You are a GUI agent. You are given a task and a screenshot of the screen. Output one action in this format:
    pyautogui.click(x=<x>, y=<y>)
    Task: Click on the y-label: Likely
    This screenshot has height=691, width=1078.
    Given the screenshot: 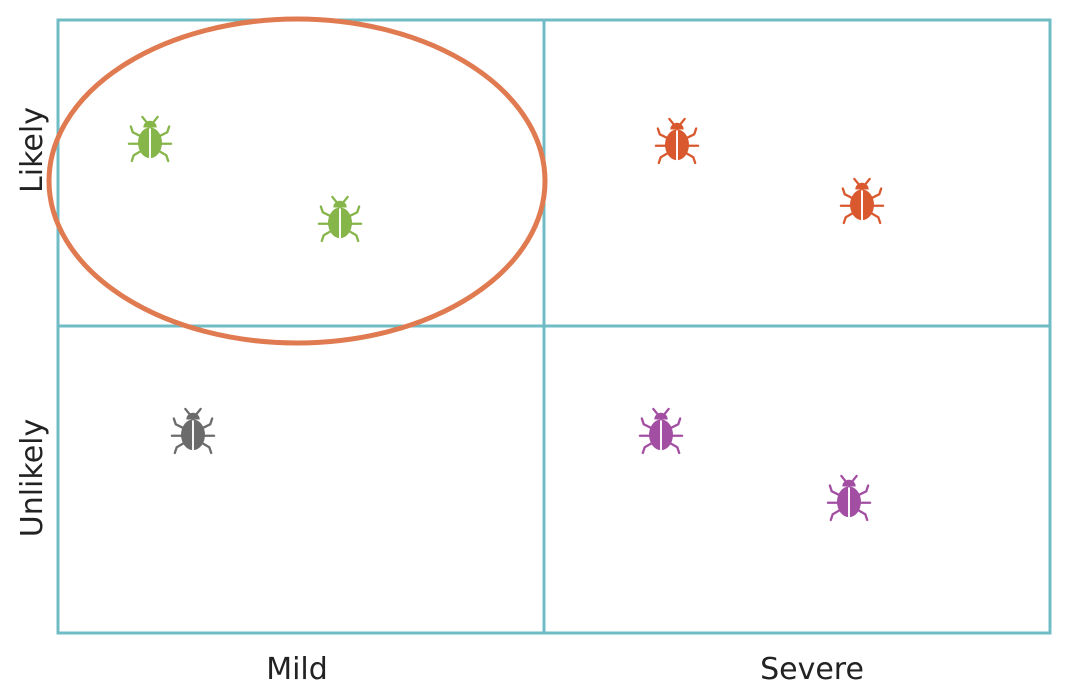 What is the action you would take?
    pyautogui.click(x=32, y=150)
    